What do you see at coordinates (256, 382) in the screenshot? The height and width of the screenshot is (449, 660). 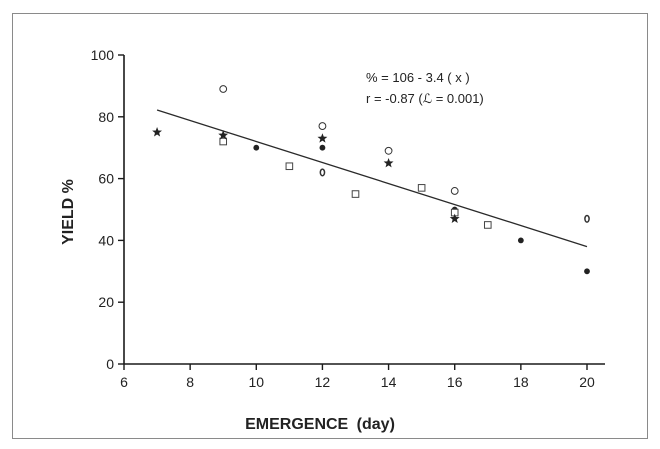 I see `x-tick-label: 10` at bounding box center [256, 382].